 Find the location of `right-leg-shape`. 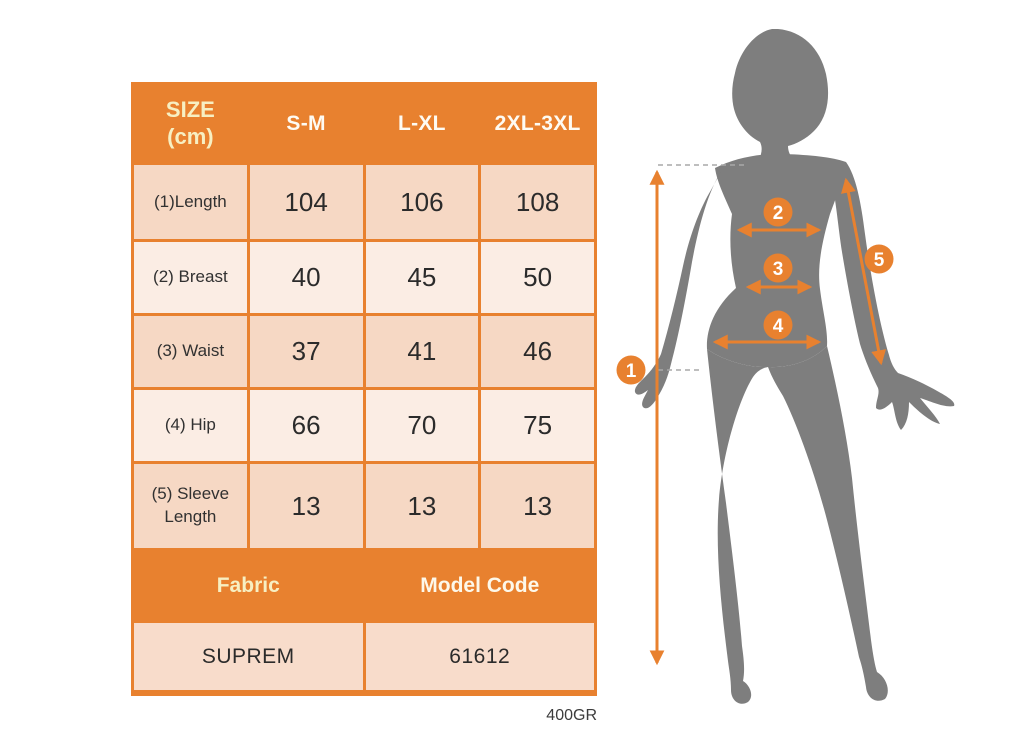

right-leg-shape is located at coordinates (828, 523).